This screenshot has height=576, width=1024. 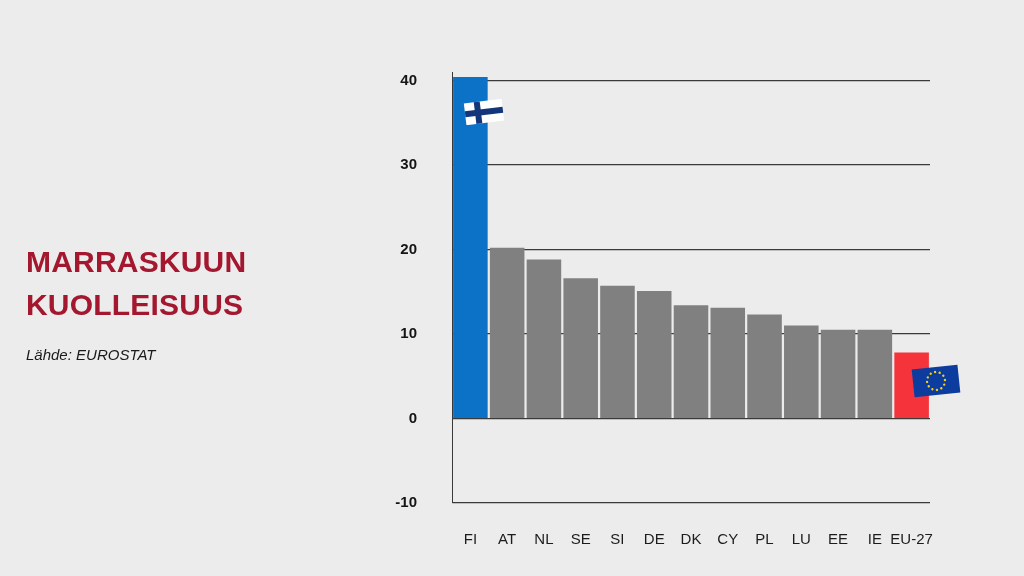 I want to click on x-tick-label: SI, so click(x=617, y=539).